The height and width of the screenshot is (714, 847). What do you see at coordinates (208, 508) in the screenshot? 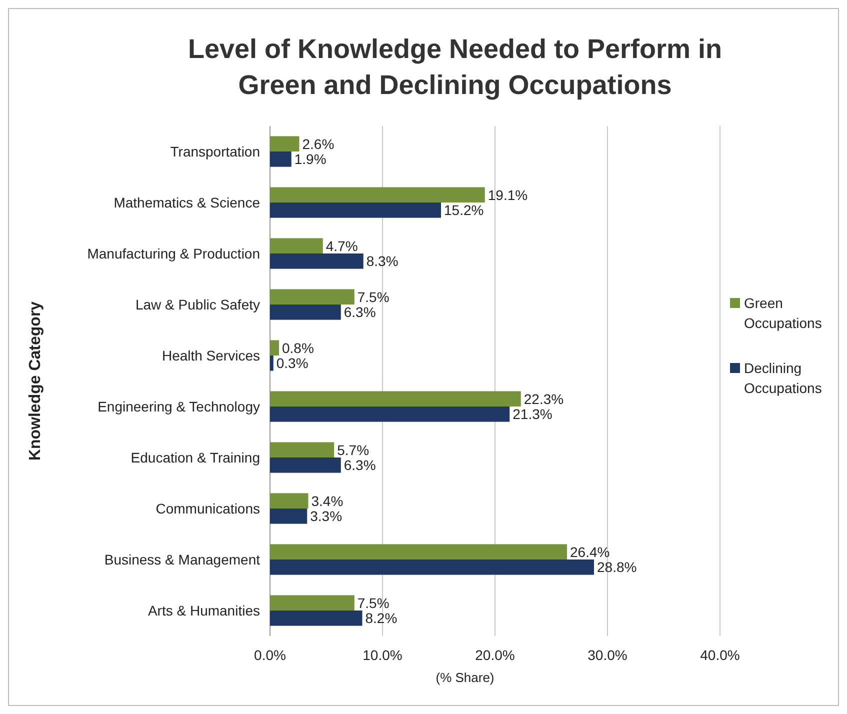
I see `y-tick-label: Communications` at bounding box center [208, 508].